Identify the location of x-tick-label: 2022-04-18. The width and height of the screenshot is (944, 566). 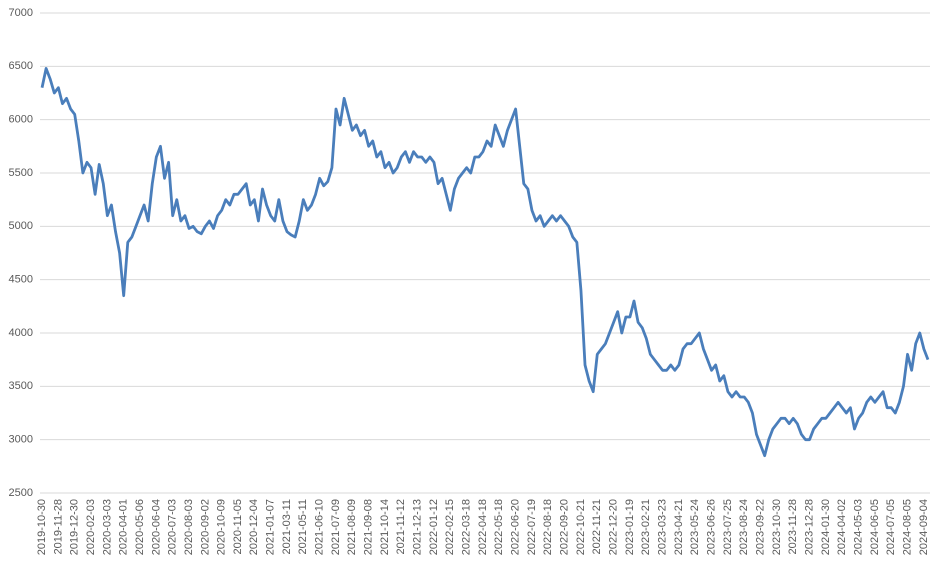
(483, 527).